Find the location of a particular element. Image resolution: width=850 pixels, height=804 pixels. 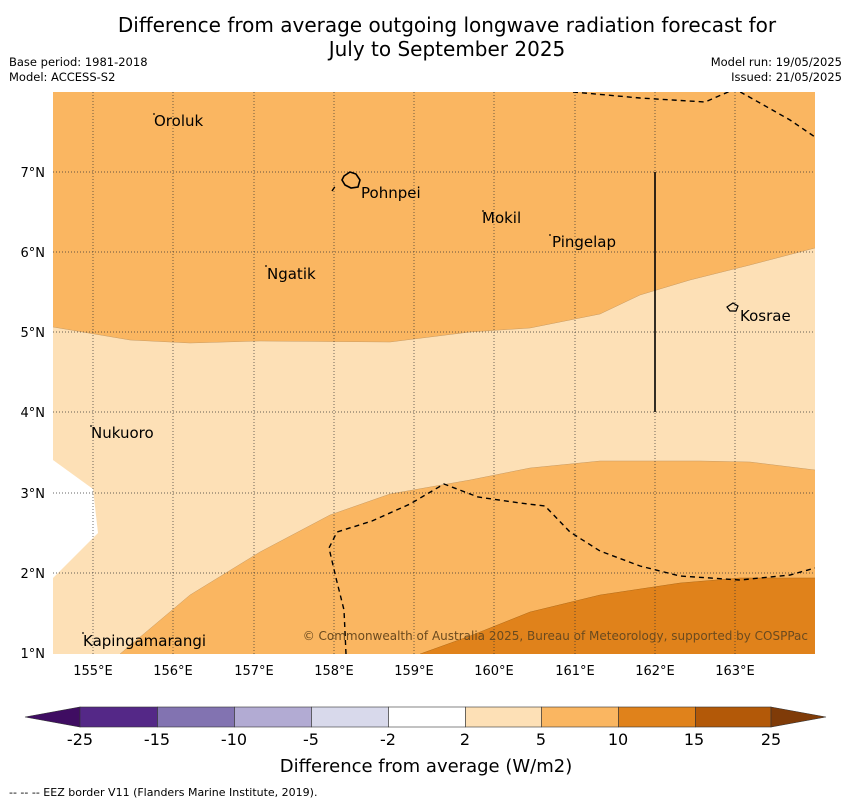

issued-date: Issued: 21/05/2025 is located at coordinates (786, 77).